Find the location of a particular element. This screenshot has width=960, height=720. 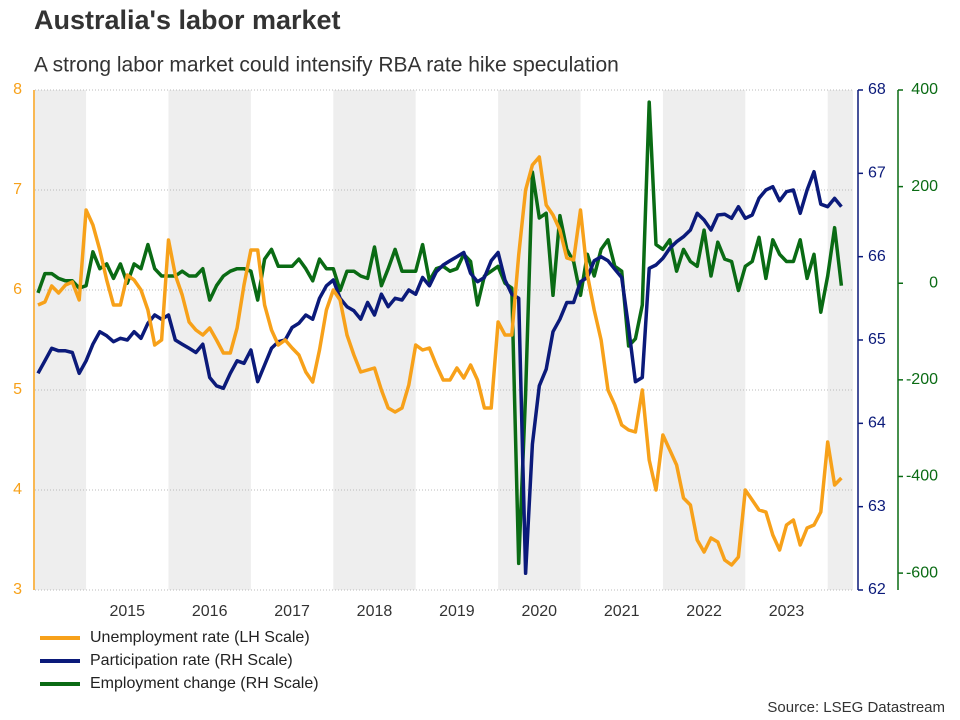

y2-tick-label: 62 is located at coordinates (877, 589).